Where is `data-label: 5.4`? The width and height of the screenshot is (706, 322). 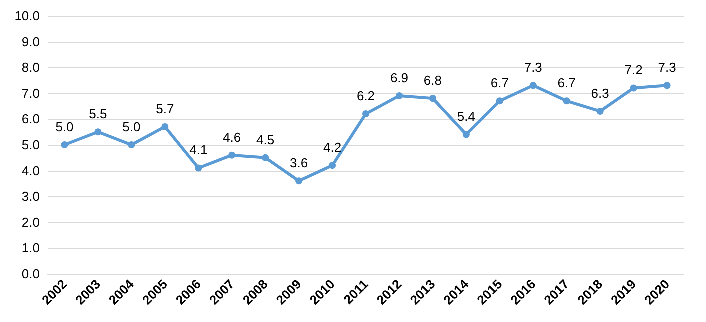 data-label: 5.4 is located at coordinates (466, 116).